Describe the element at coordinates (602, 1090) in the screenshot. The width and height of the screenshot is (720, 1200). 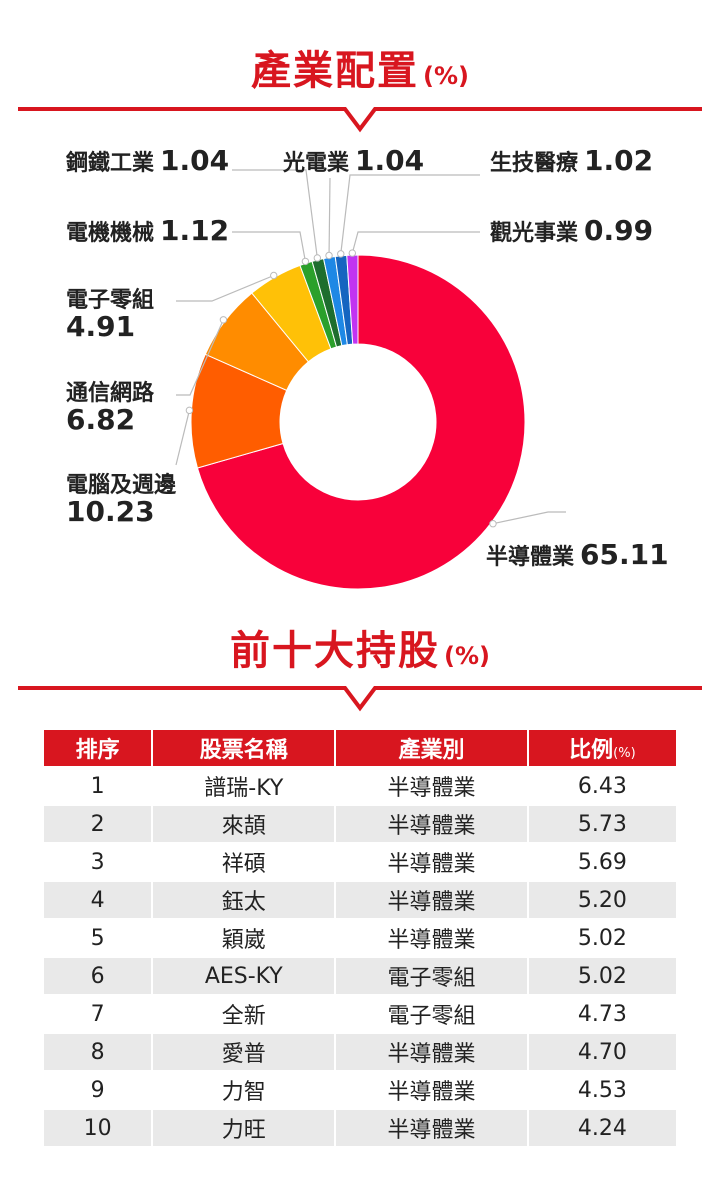
I see `holding-ratio: 4.53` at that location.